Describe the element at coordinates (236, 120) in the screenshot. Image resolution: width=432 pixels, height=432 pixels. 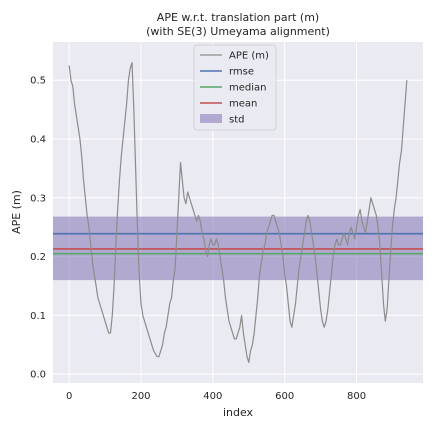
I see `legend-label: std` at that location.